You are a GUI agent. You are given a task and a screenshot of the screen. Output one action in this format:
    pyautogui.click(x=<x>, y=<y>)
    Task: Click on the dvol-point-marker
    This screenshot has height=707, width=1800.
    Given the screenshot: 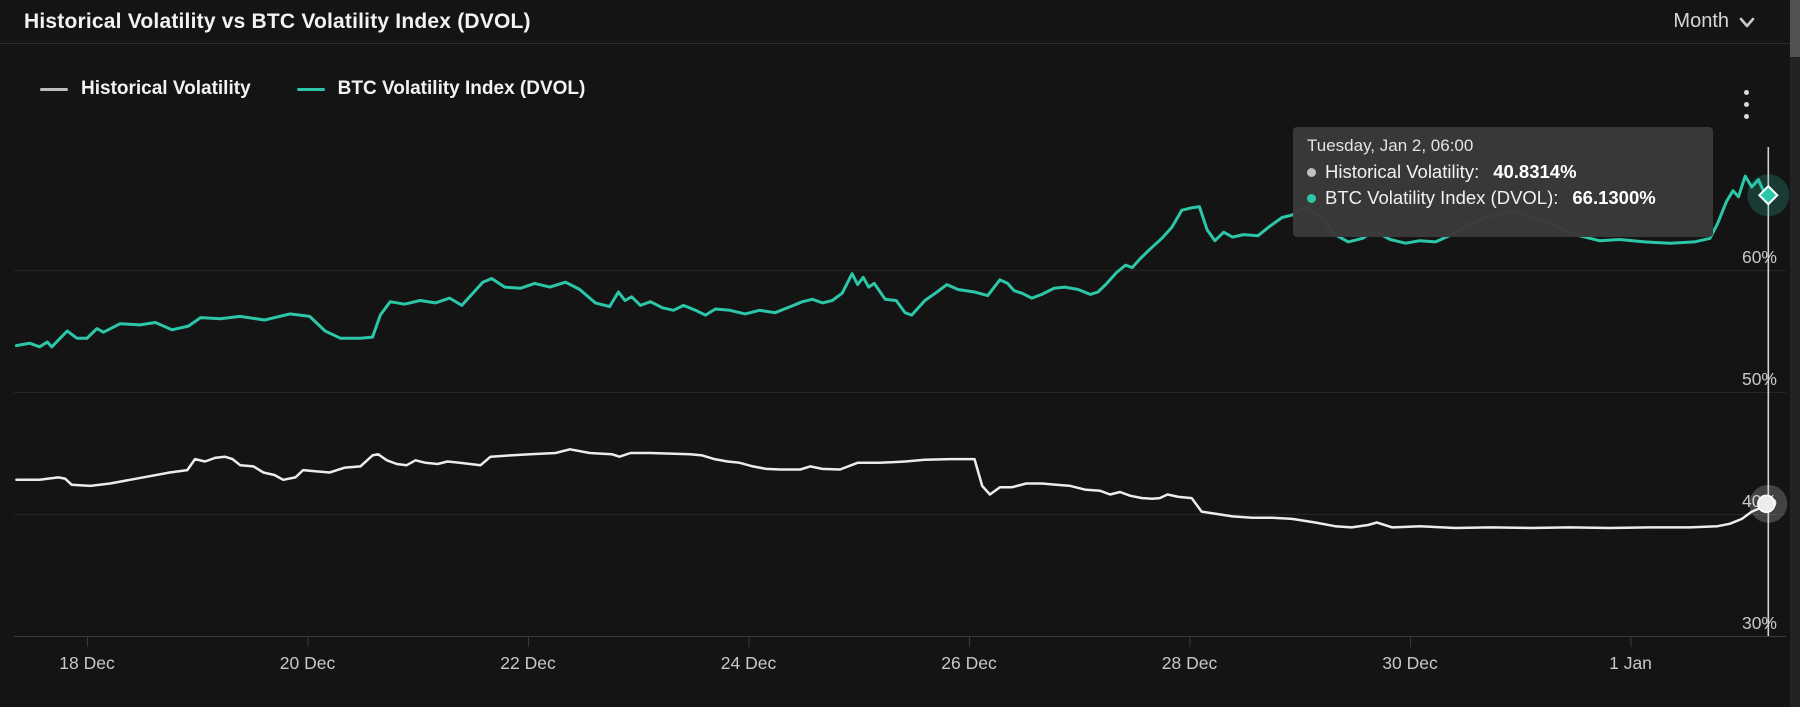 What is the action you would take?
    pyautogui.click(x=1768, y=195)
    